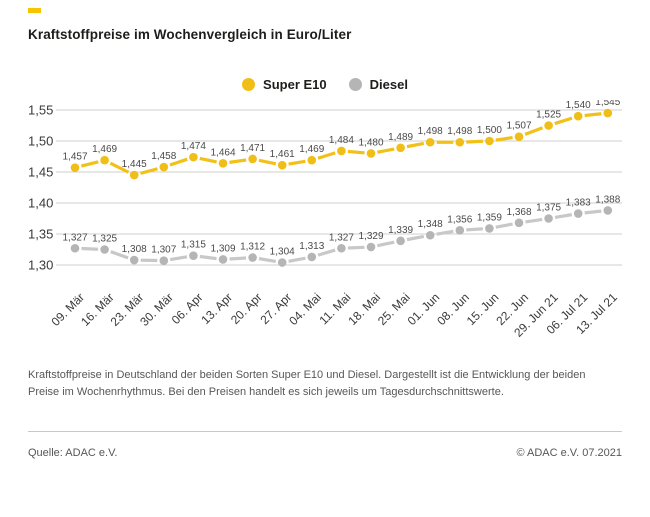 The height and width of the screenshot is (517, 650). I want to click on data-point-label: 1,540, so click(578, 105).